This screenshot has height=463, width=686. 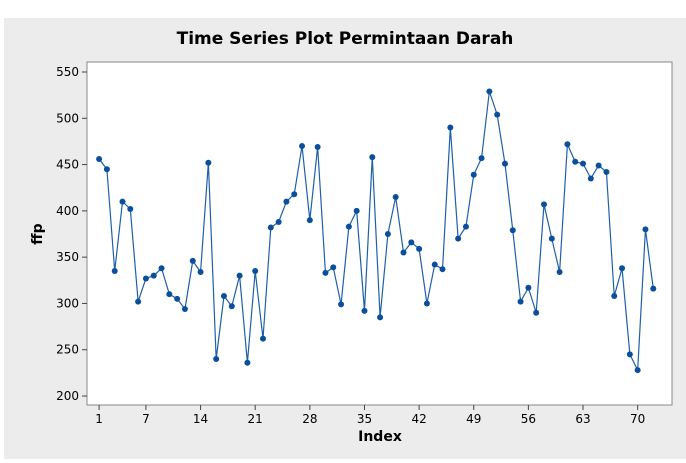 What do you see at coordinates (255, 419) in the screenshot?
I see `x-tick-label: 21` at bounding box center [255, 419].